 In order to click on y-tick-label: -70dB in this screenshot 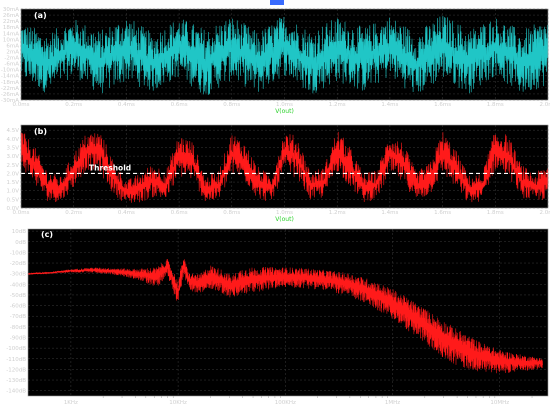, I will do `click(18, 317)`.